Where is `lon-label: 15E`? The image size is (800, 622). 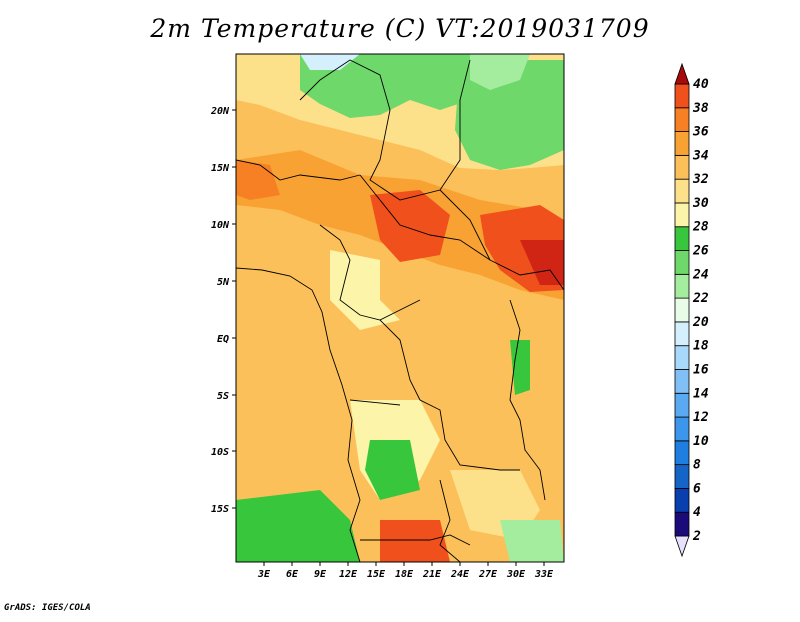
lon-label: 15E is located at coordinates (376, 574).